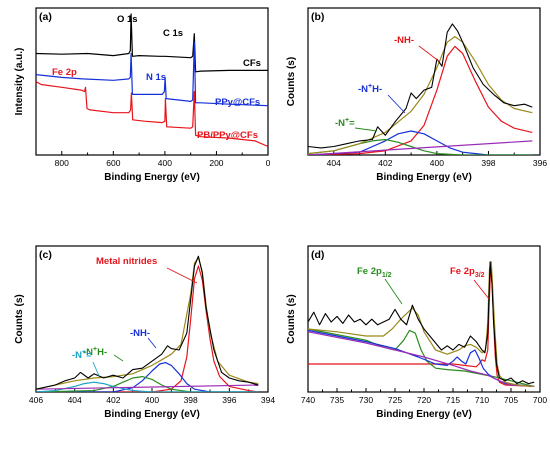  What do you see at coordinates (237, 102) in the screenshot?
I see `annotation-label: PPy@CFs` at bounding box center [237, 102].